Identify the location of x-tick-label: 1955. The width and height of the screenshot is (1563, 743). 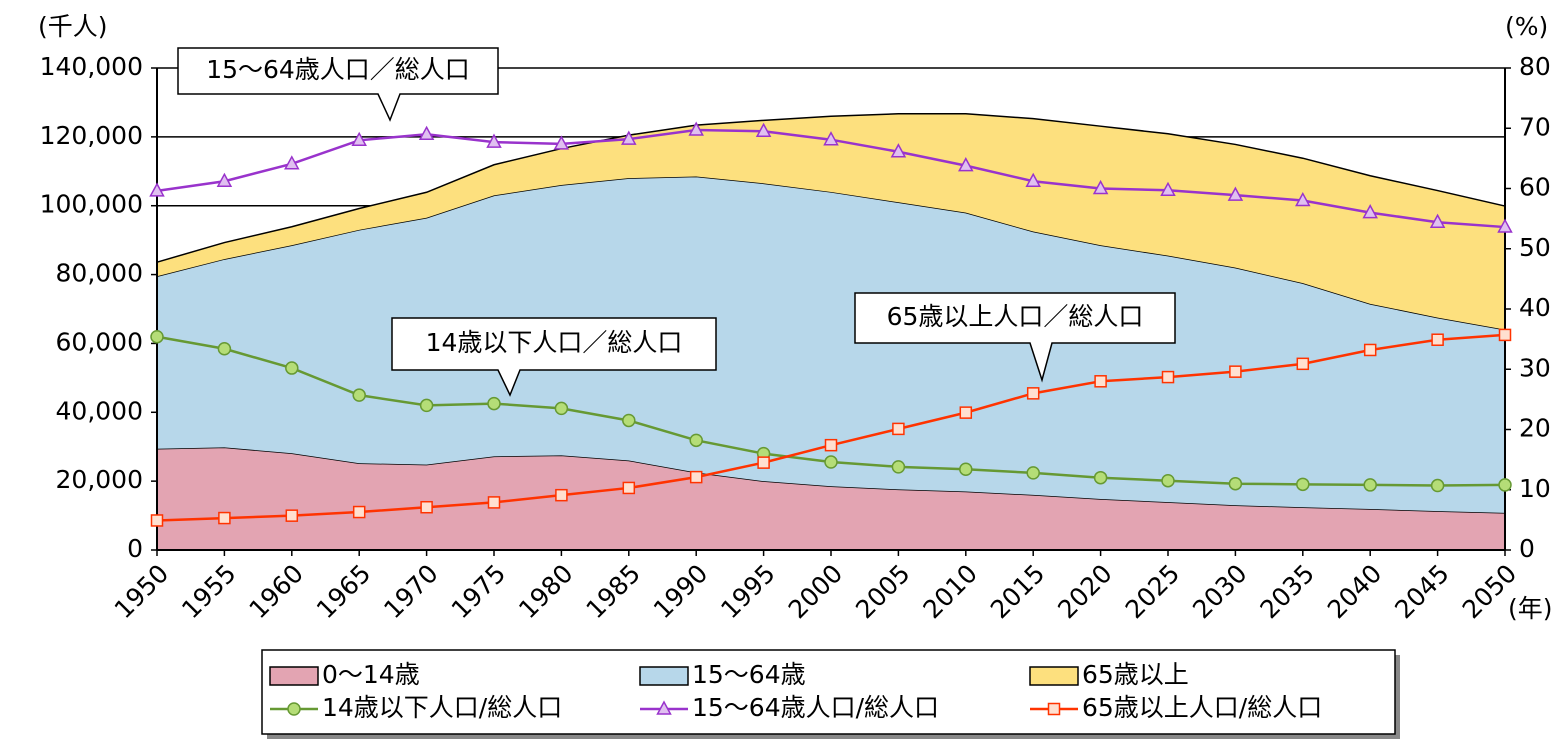
(208, 591).